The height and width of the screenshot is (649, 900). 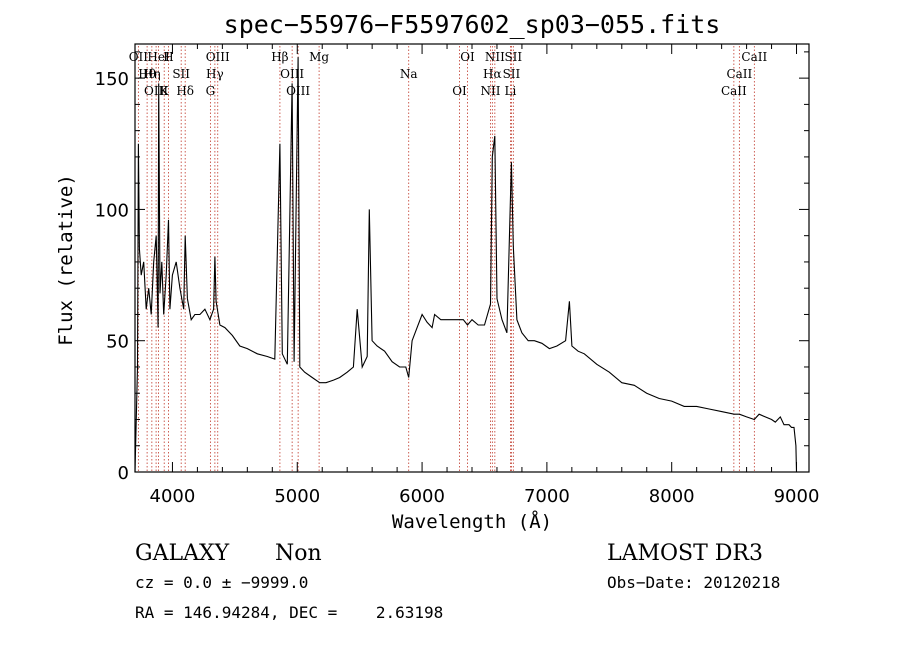 I want to click on object-class: GALAXY, so click(x=182, y=553).